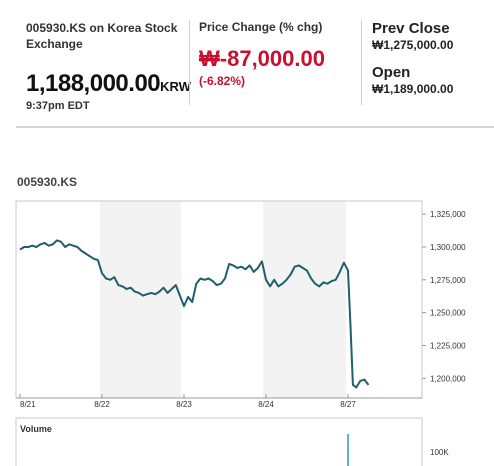  What do you see at coordinates (58, 106) in the screenshot?
I see `quote-time: 9:37pm EDT` at bounding box center [58, 106].